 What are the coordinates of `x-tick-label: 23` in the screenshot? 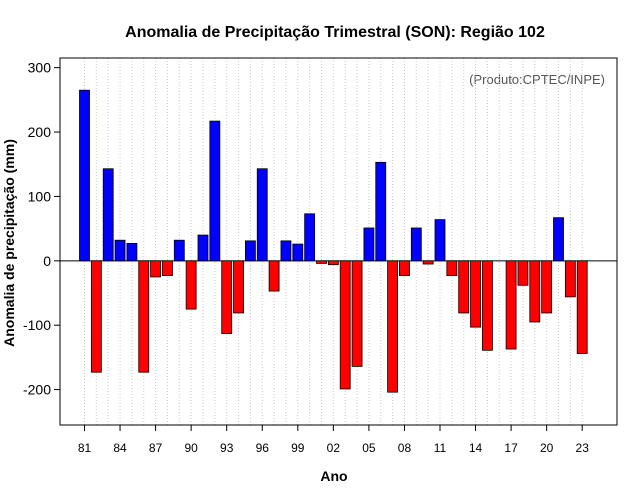 It's located at (583, 448).